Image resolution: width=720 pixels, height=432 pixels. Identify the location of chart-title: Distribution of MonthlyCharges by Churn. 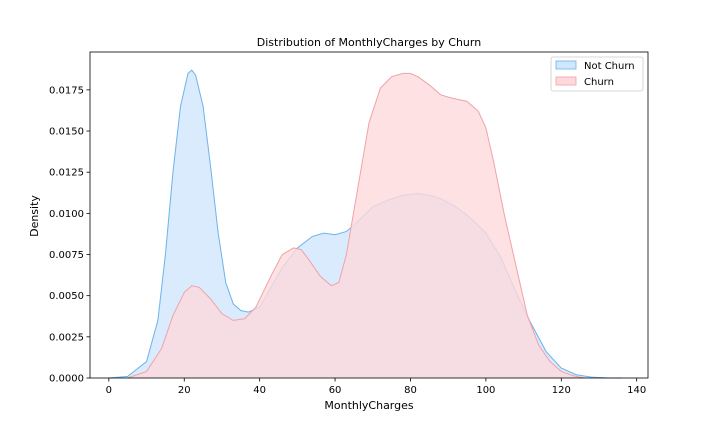
(369, 42).